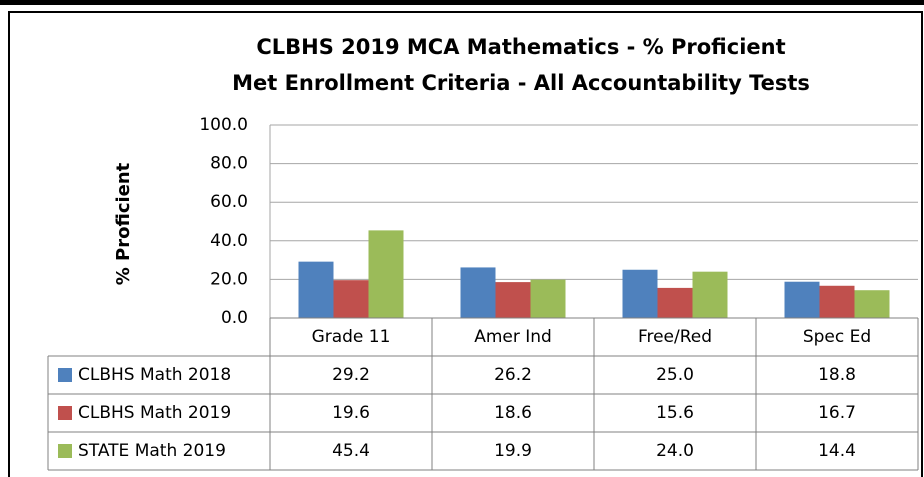 The height and width of the screenshot is (477, 924). What do you see at coordinates (154, 413) in the screenshot?
I see `legend-label: CLBHS Math 2019` at bounding box center [154, 413].